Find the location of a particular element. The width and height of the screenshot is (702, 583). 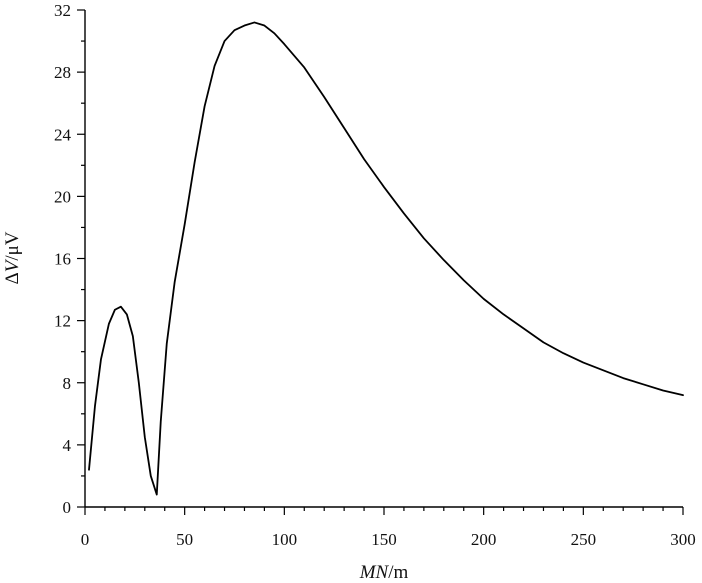

y-tick-label: 8 is located at coordinates (67, 383).